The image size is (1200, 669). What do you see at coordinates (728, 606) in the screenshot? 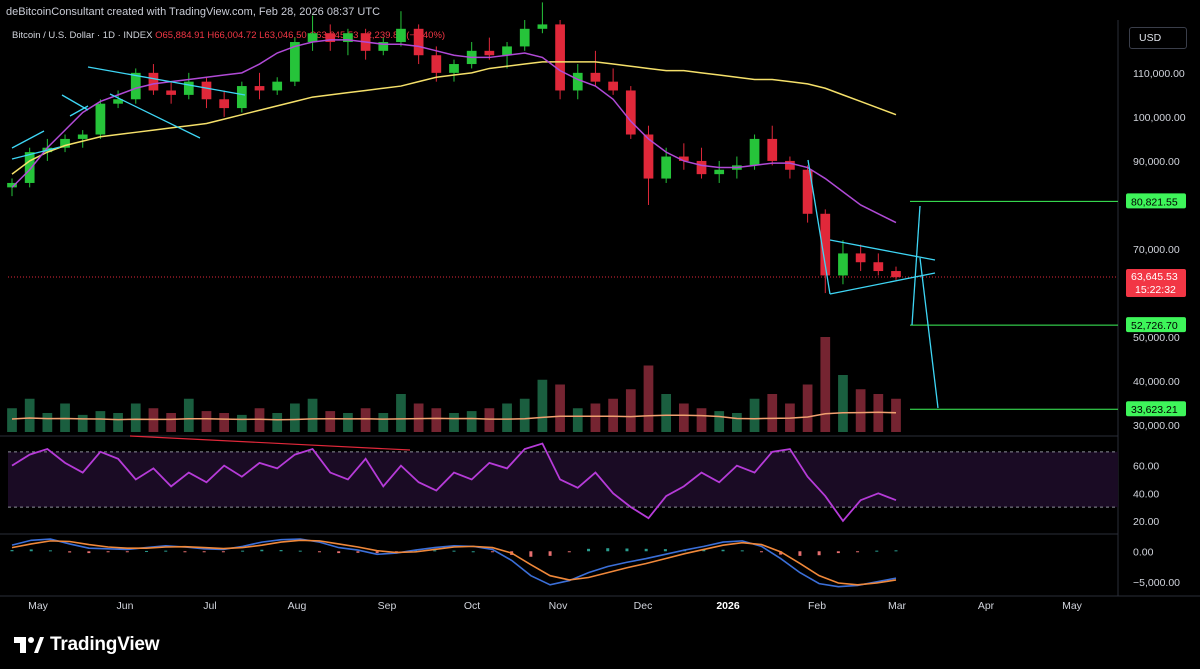
I see `time-tick-label: 2026` at bounding box center [728, 606].